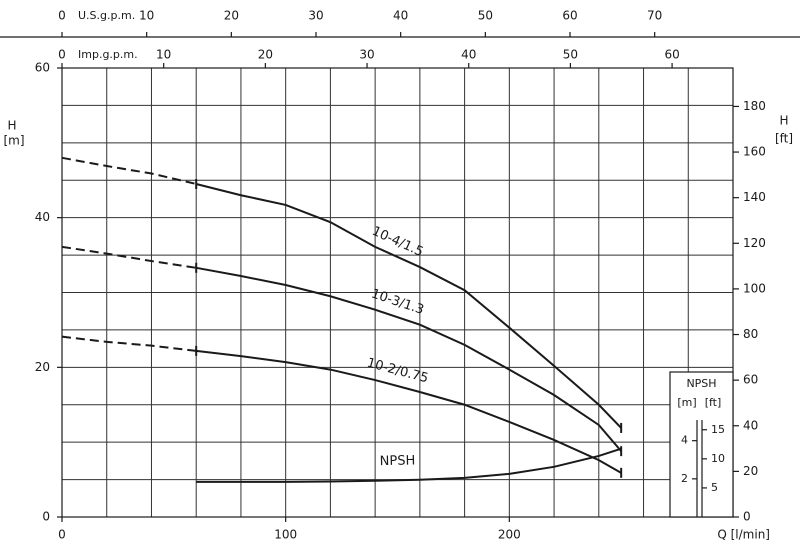  What do you see at coordinates (754, 243) in the screenshot?
I see `y2-tick-label: 120` at bounding box center [754, 243].